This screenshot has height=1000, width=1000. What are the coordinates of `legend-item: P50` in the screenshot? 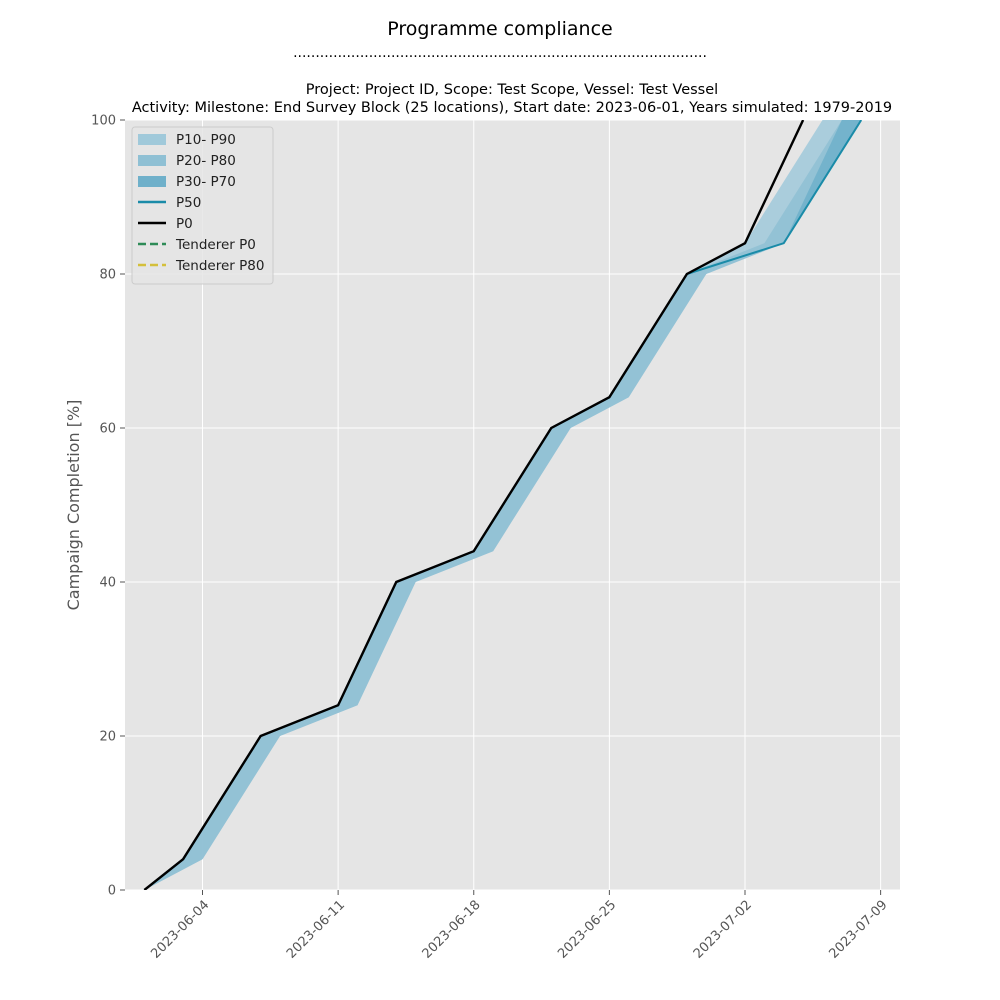 It's located at (169, 203).